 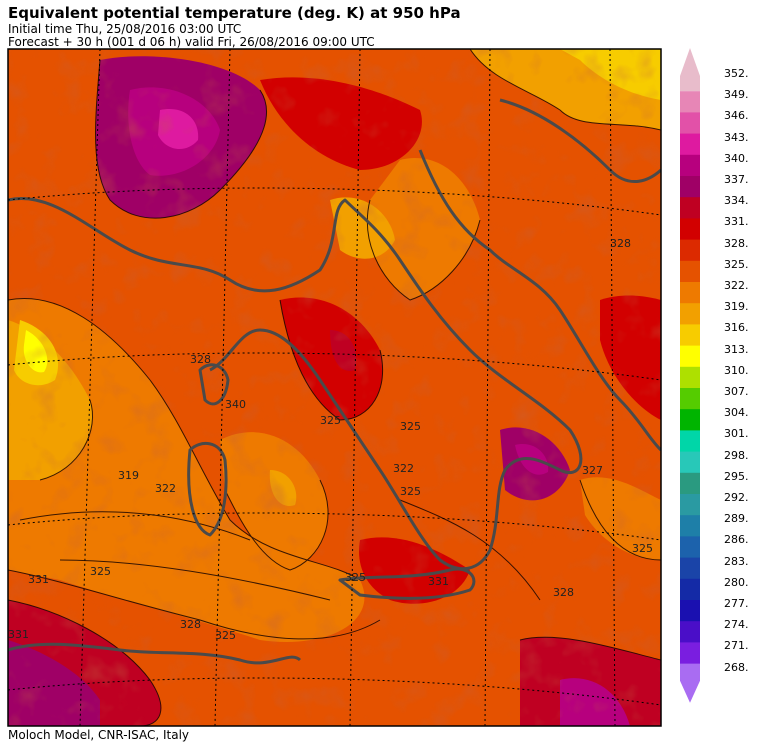 I want to click on colorbar-label: 298., so click(x=736, y=455).